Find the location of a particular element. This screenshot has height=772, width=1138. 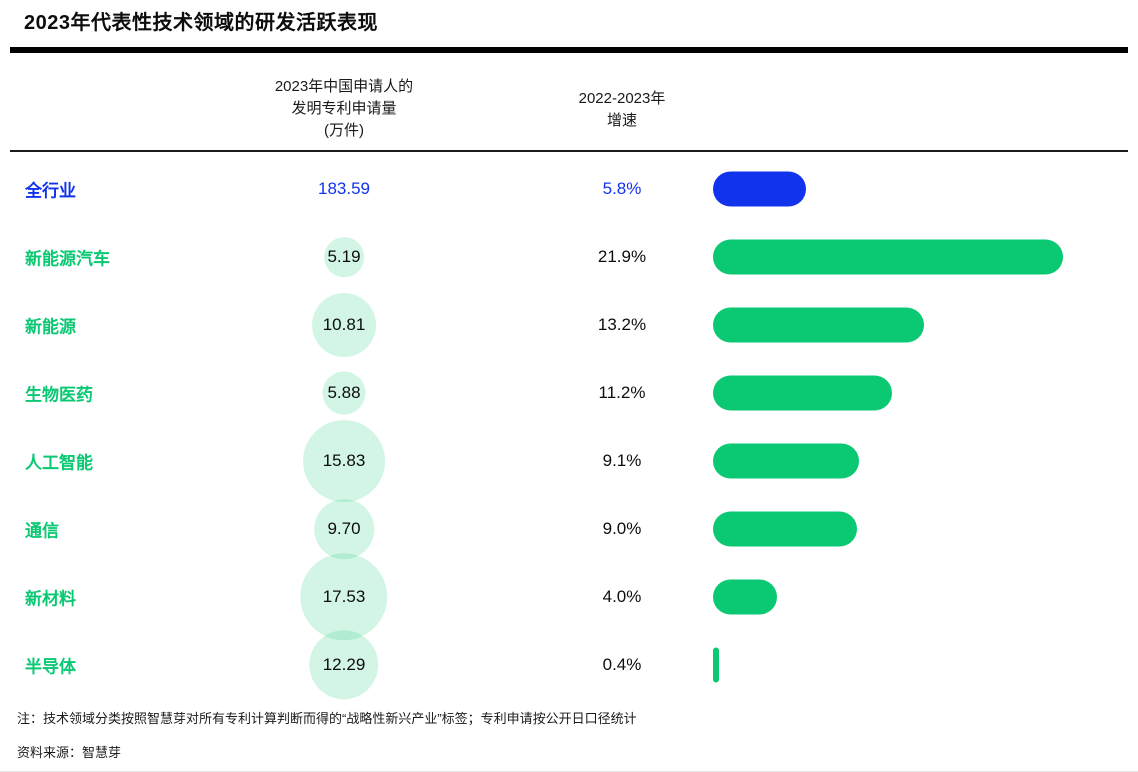

column-header-patents: 2023年中国申请人的 发明专利申请量 (万件) is located at coordinates (344, 109).